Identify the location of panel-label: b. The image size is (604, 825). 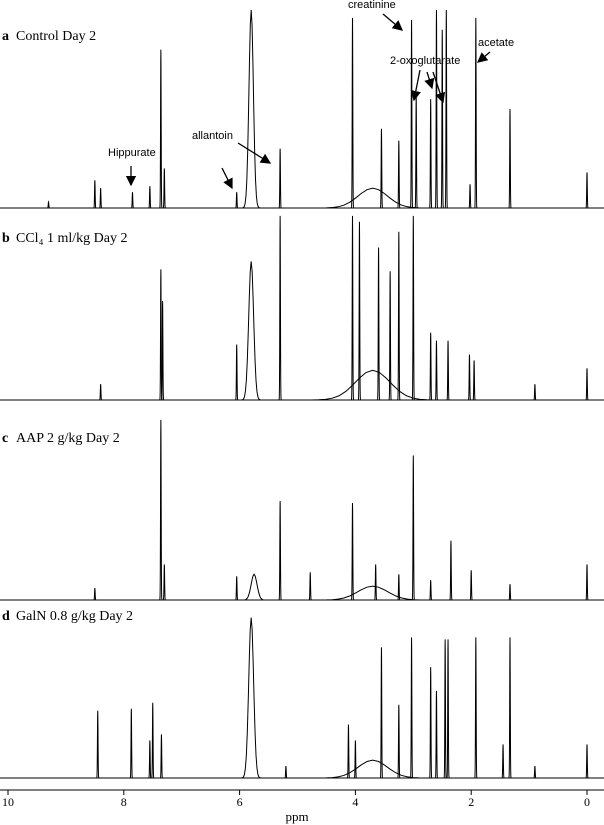
(6, 238).